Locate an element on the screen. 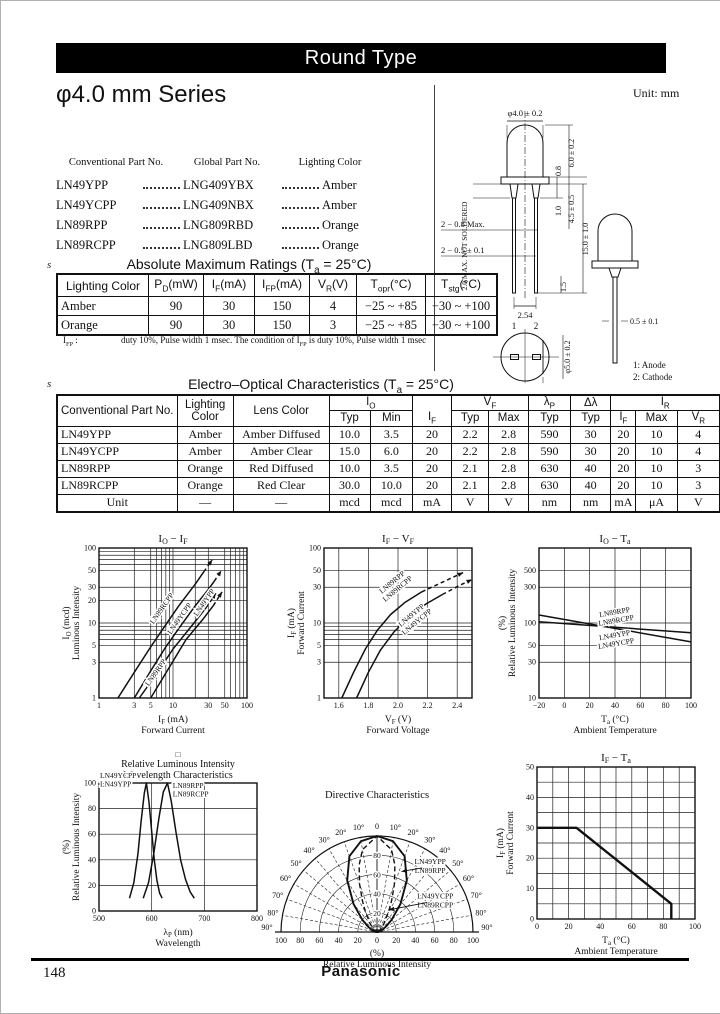 This screenshot has height=1014, width=720. table-cell: Red Clear is located at coordinates (281, 485).